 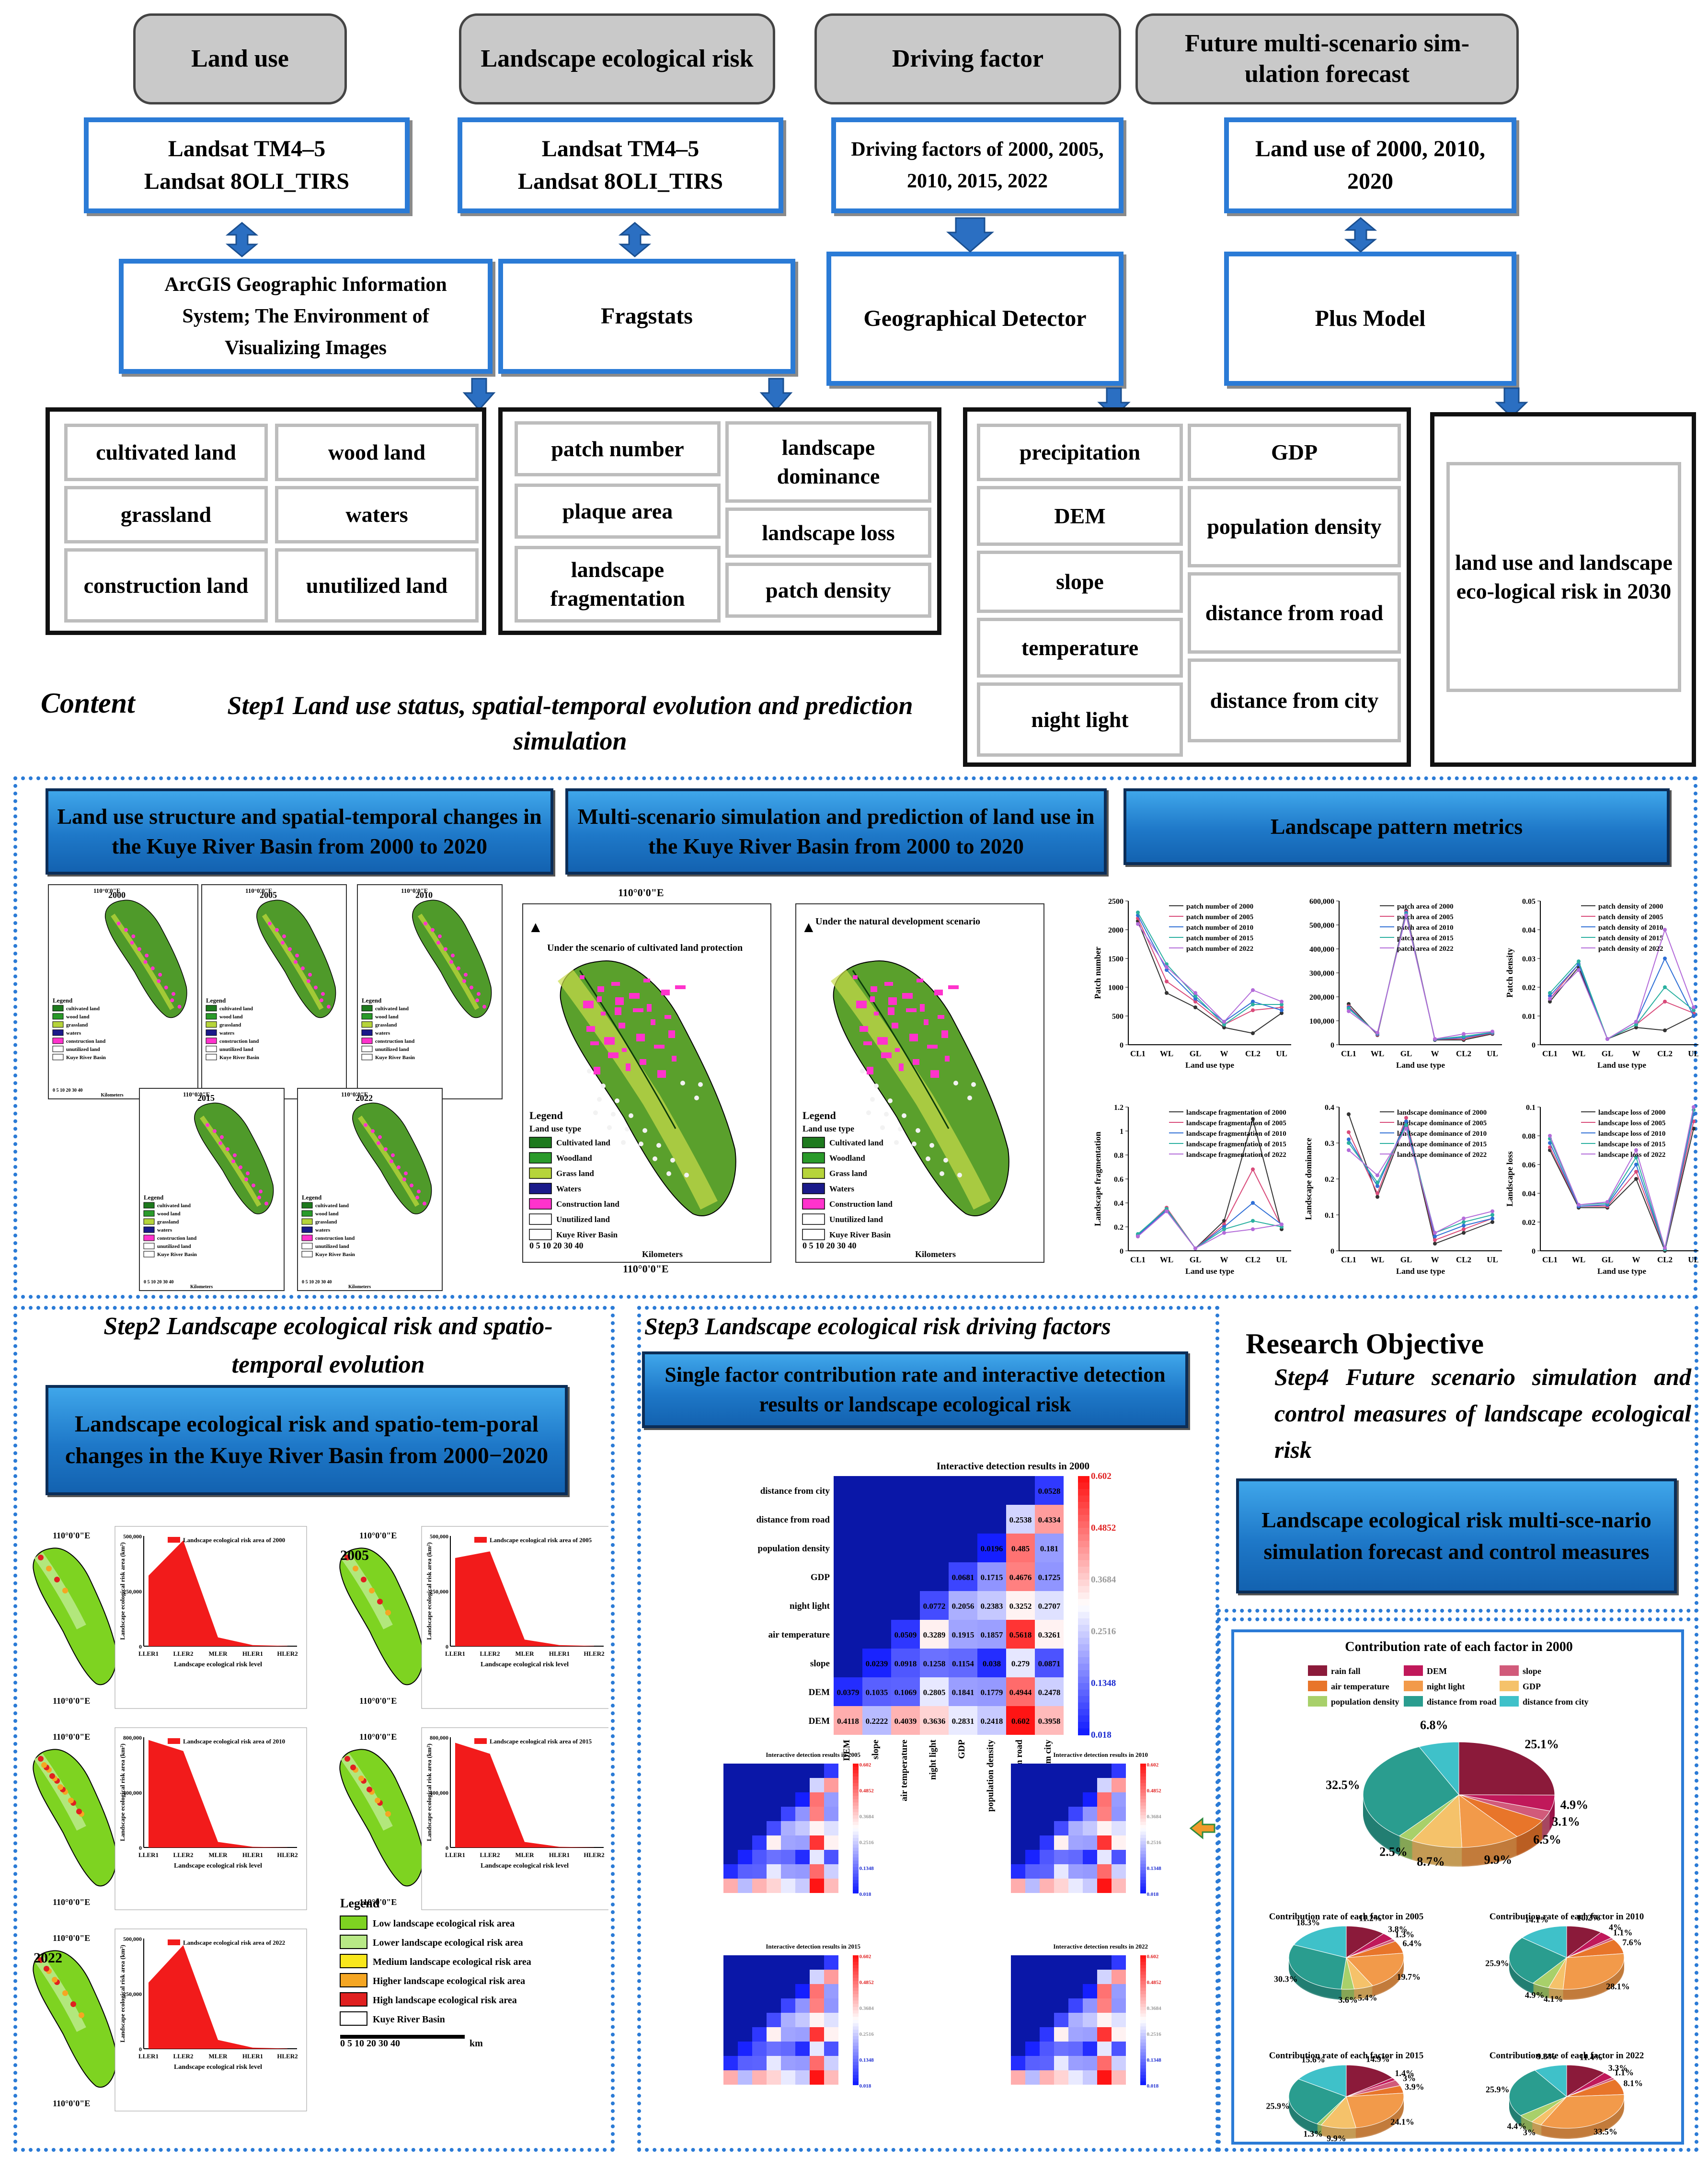 What do you see at coordinates (1294, 613) in the screenshot?
I see `factor-distance-road: distance from road` at bounding box center [1294, 613].